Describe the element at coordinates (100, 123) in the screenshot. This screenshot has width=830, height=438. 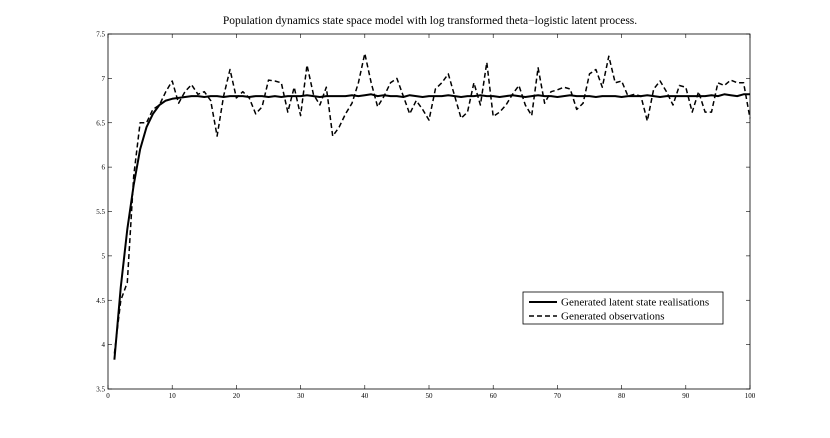
I see `y-tick-label: 6.5` at that location.